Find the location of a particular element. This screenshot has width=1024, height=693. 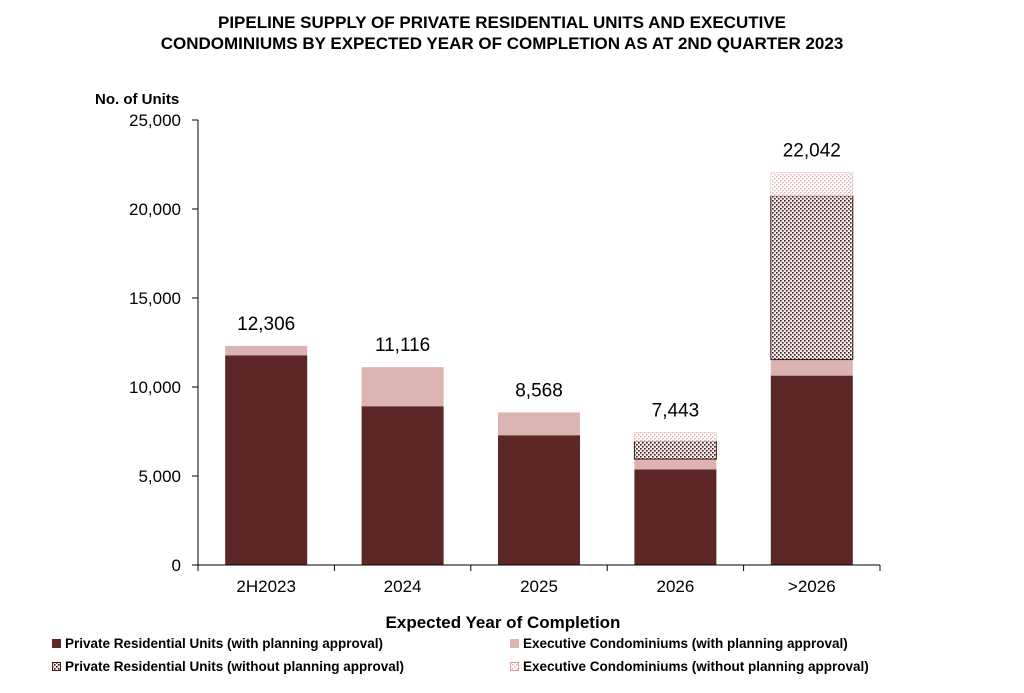

y-tick-label: 20,000 is located at coordinates (155, 209).